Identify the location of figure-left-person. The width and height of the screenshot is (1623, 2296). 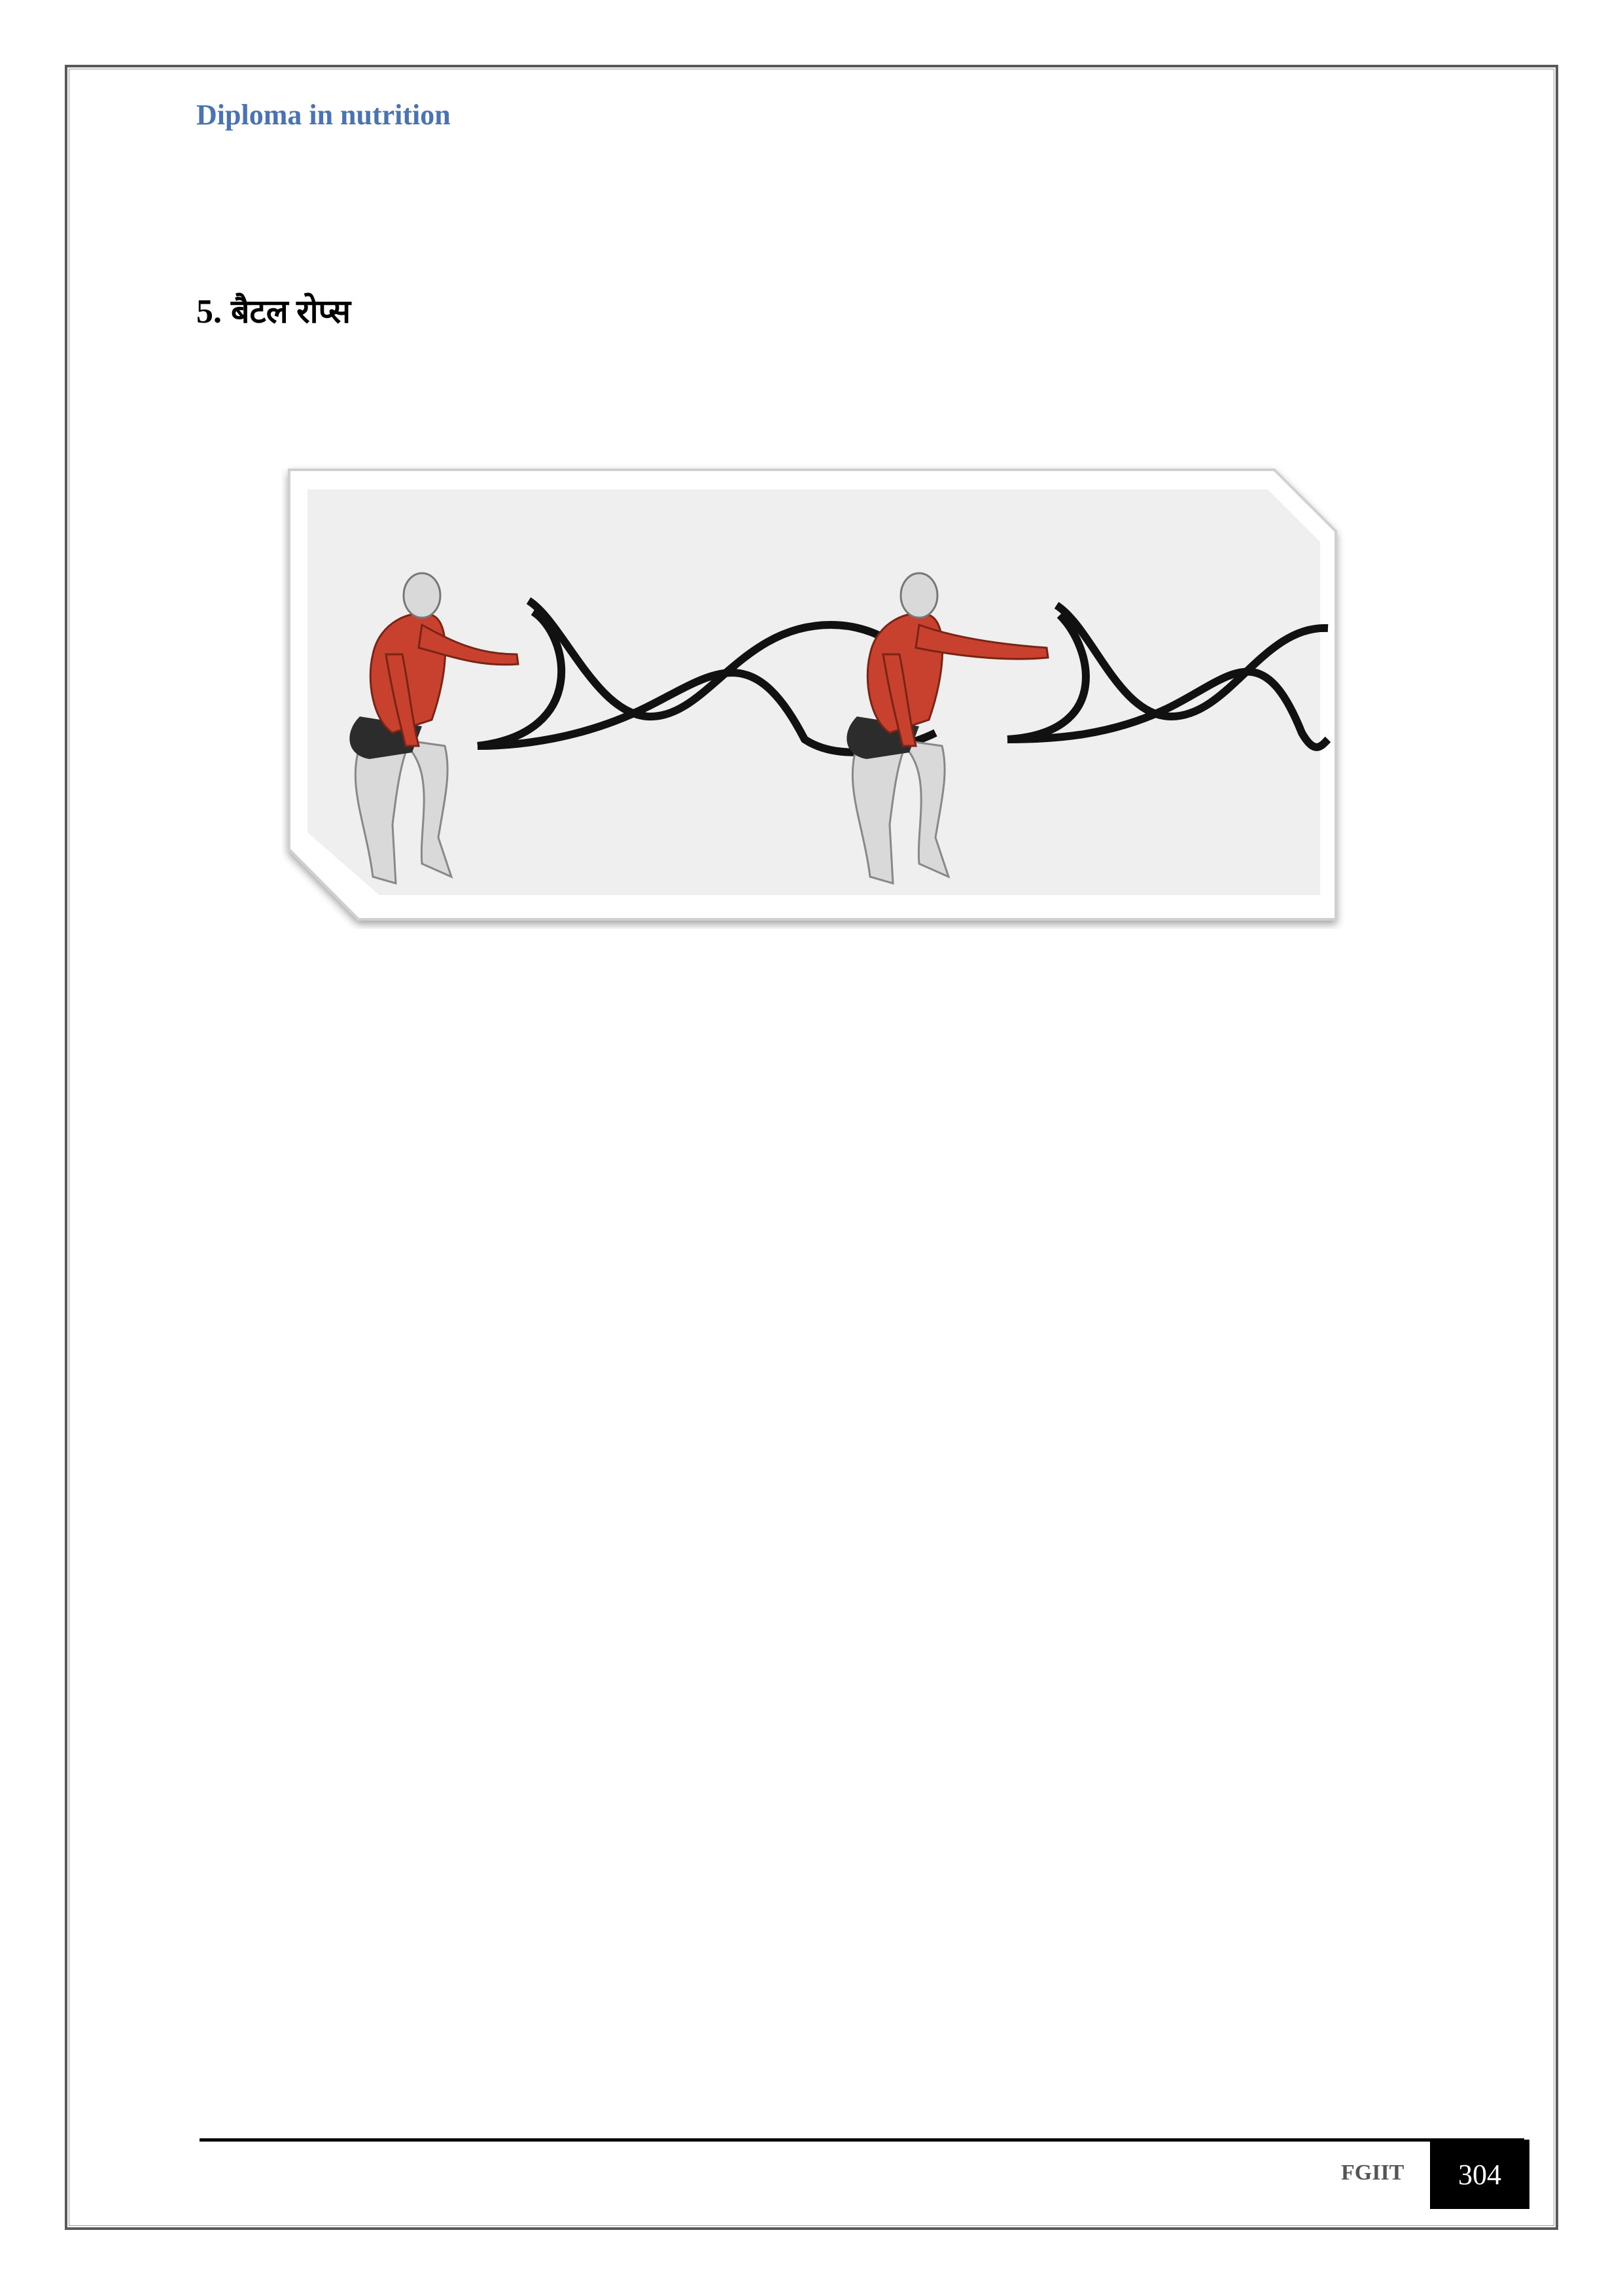
(644, 728).